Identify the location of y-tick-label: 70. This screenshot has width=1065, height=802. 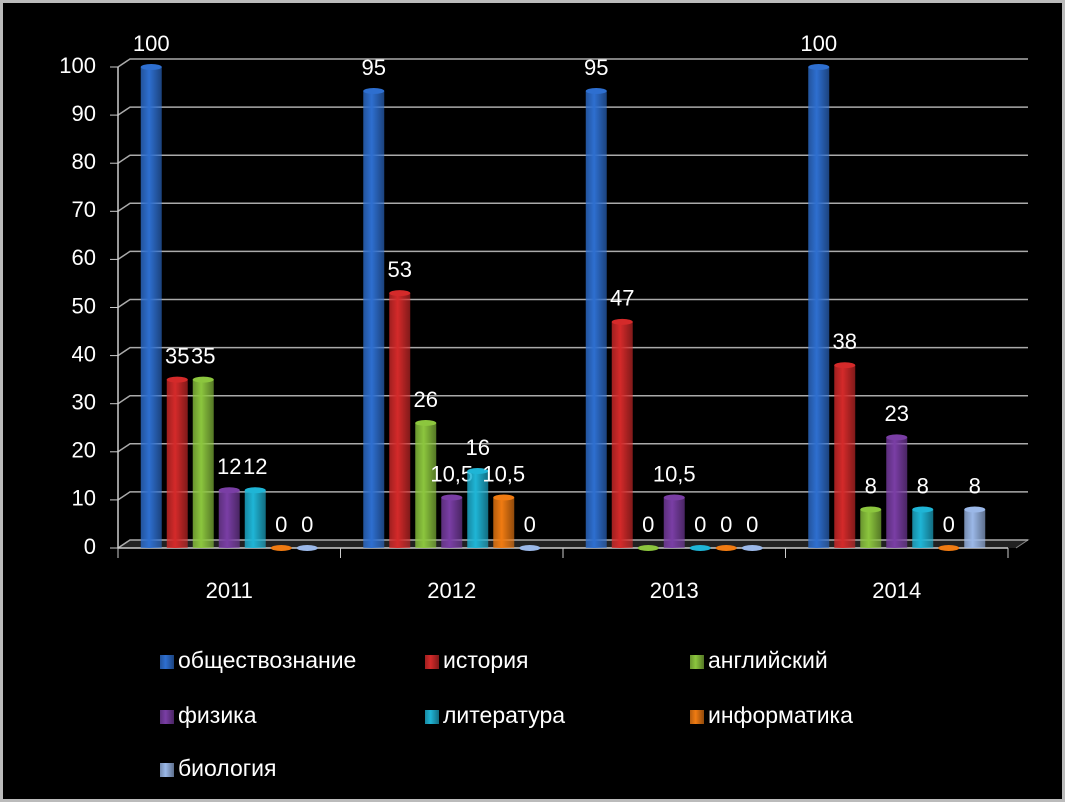
(84, 209).